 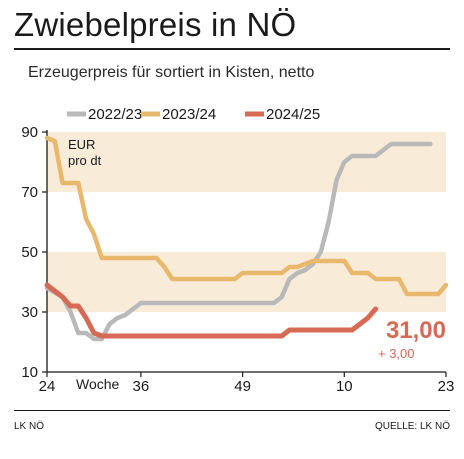 What do you see at coordinates (293, 114) in the screenshot?
I see `legend-label: 2024/25` at bounding box center [293, 114].